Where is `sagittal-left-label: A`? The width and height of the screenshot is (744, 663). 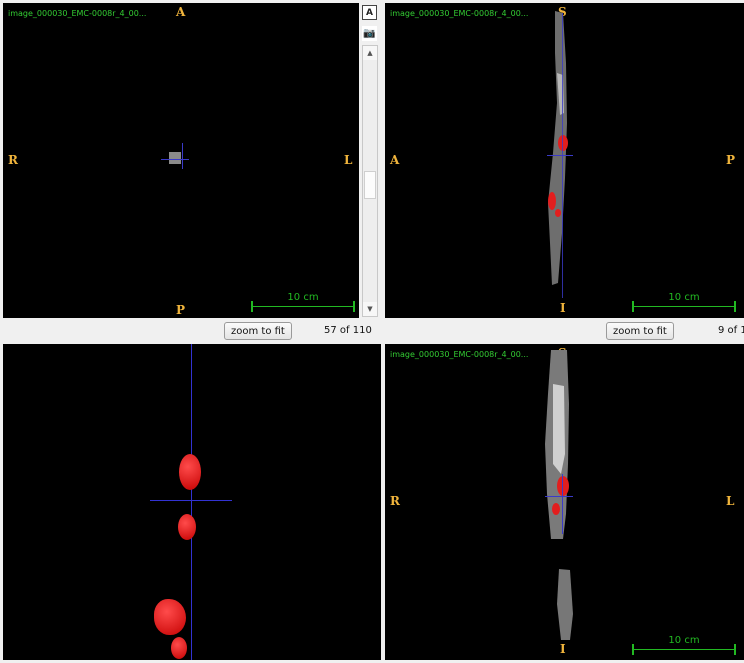
sagittal-left-label: A is located at coordinates (395, 160).